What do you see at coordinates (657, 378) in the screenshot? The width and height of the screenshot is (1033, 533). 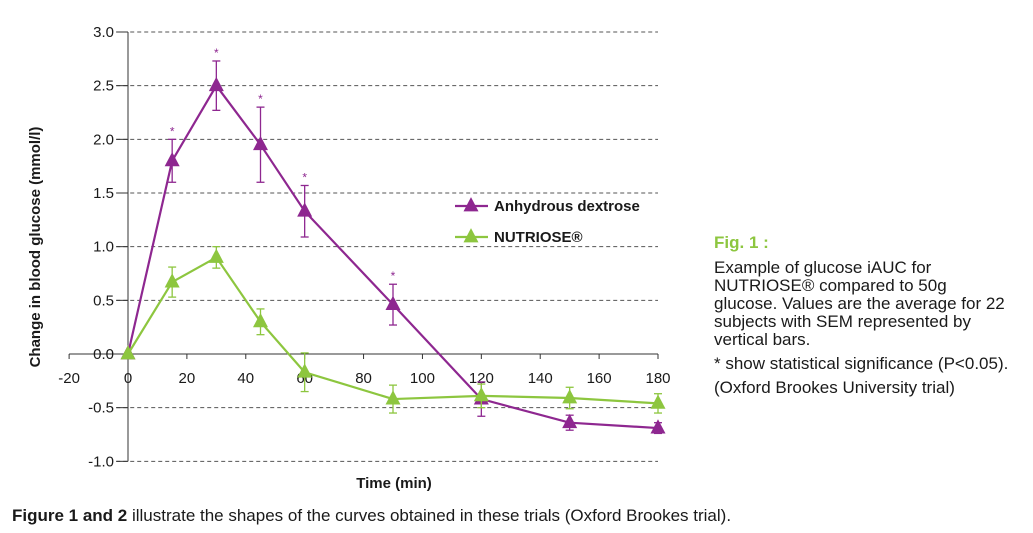 I see `x-tick-label: 180` at bounding box center [657, 378].